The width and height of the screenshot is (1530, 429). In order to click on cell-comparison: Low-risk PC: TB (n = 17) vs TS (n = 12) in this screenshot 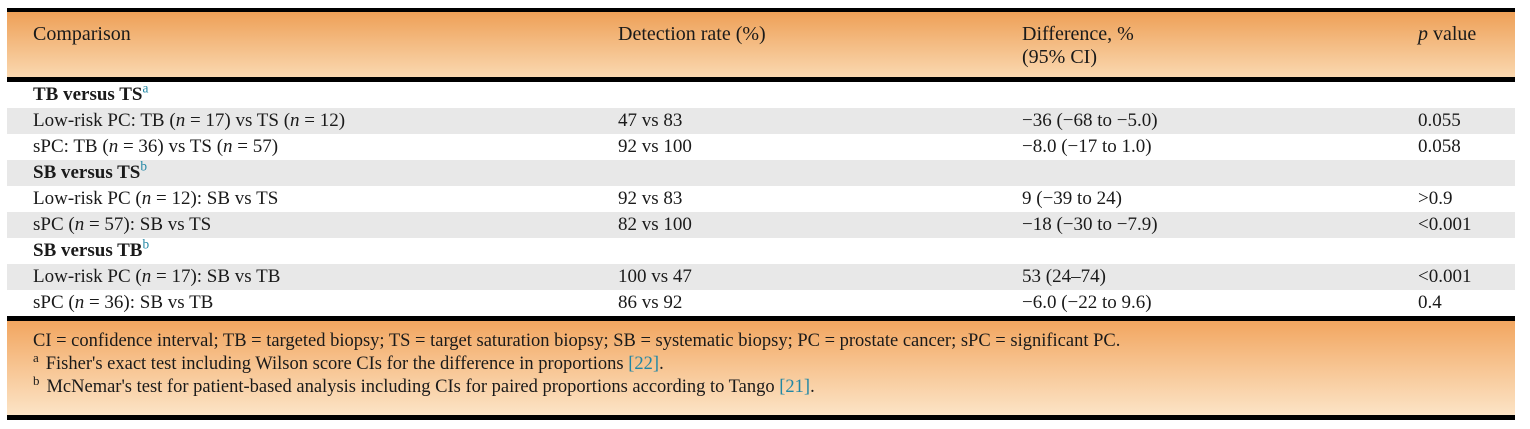, I will do `click(189, 120)`.